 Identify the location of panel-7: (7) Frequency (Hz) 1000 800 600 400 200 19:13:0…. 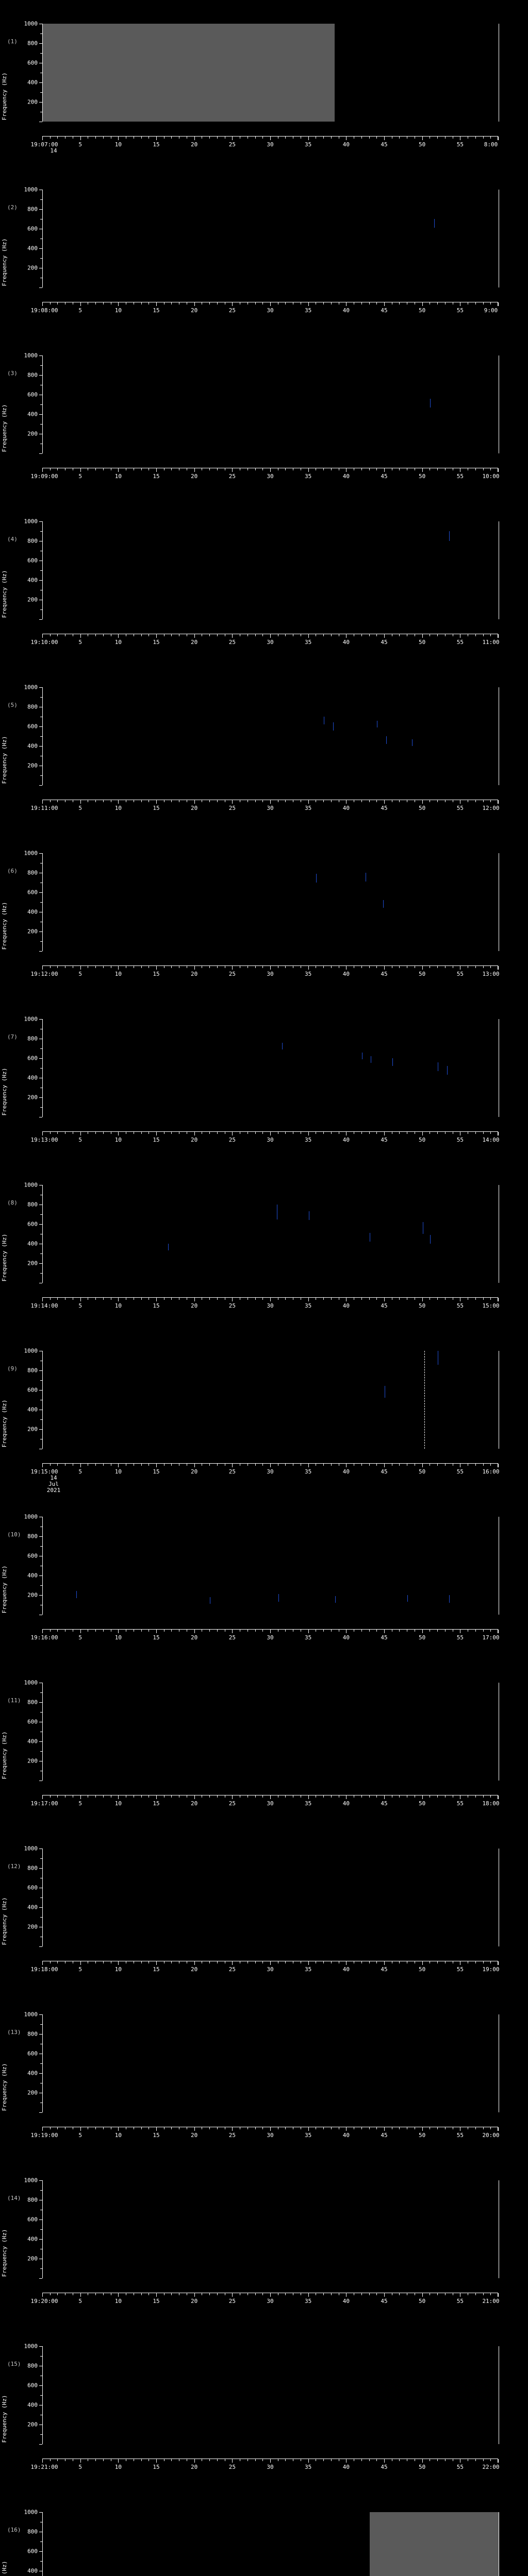
(264, 1078).